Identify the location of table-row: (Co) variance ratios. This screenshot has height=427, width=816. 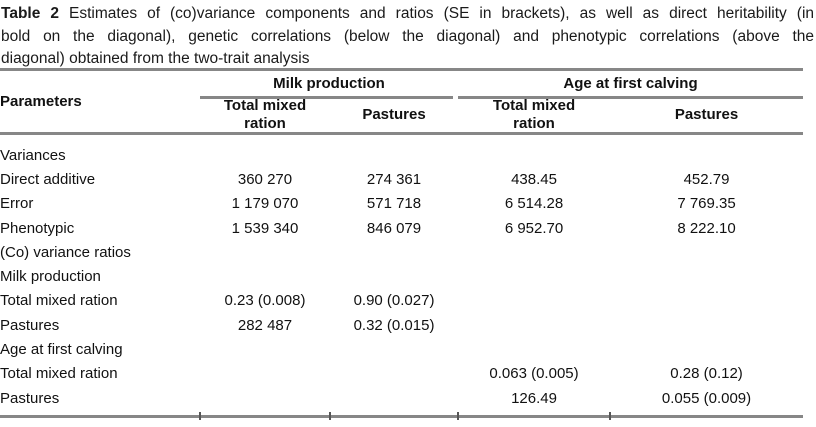
(401, 252).